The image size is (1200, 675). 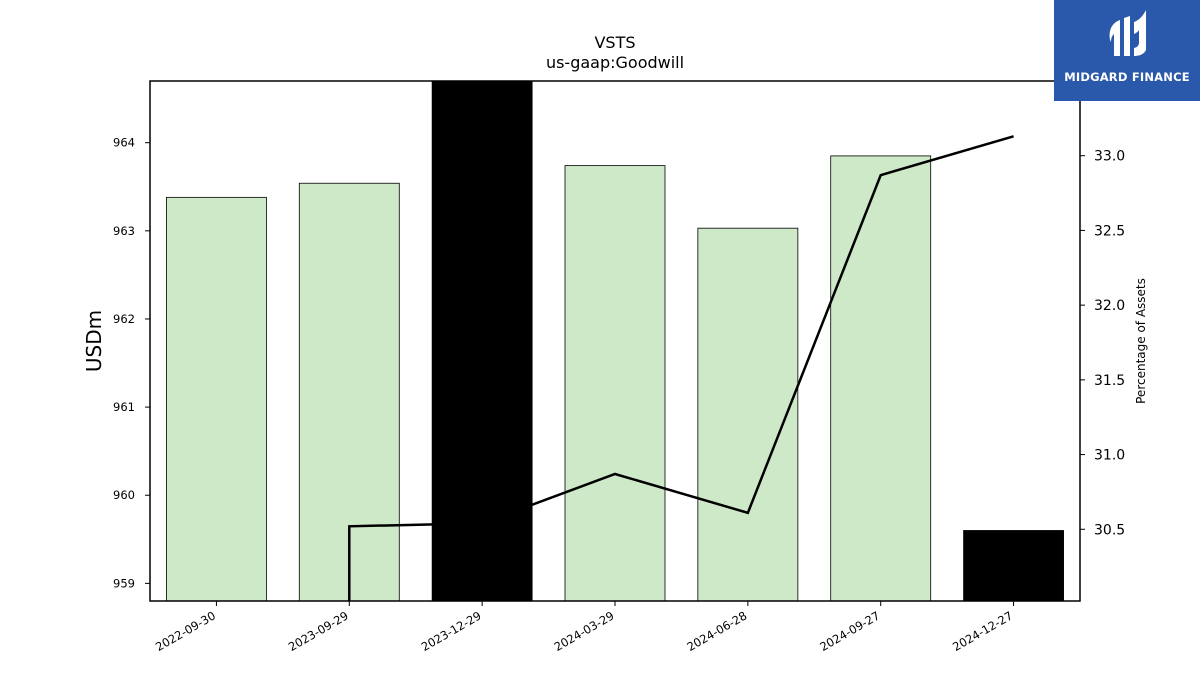 I want to click on y-tick-label: 963, so click(x=124, y=231).